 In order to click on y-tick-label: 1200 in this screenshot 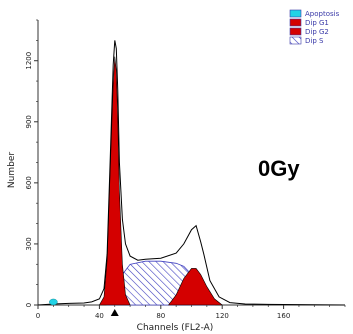, I will do `click(29, 61)`.